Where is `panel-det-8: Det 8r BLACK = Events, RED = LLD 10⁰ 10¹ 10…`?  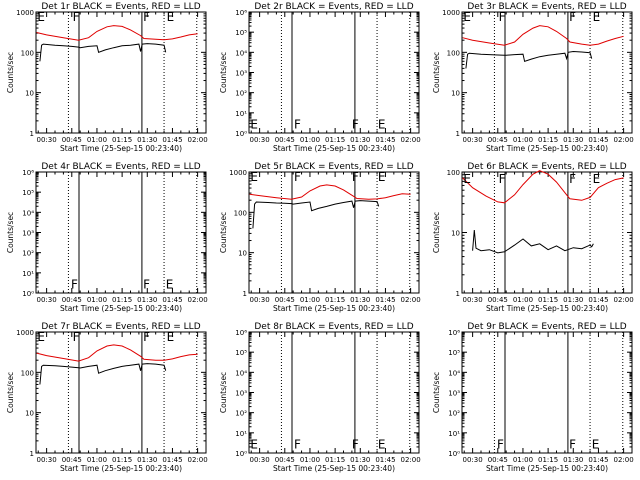
panel-det-8: Det 8r BLACK = Events, RED = LLD 10⁰ 10¹ 10… is located at coordinates (320, 397).